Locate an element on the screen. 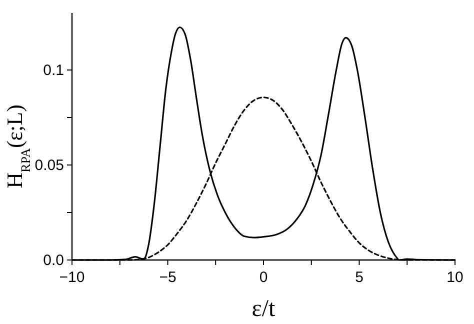  y-tick-label: 0.05 is located at coordinates (49, 165).